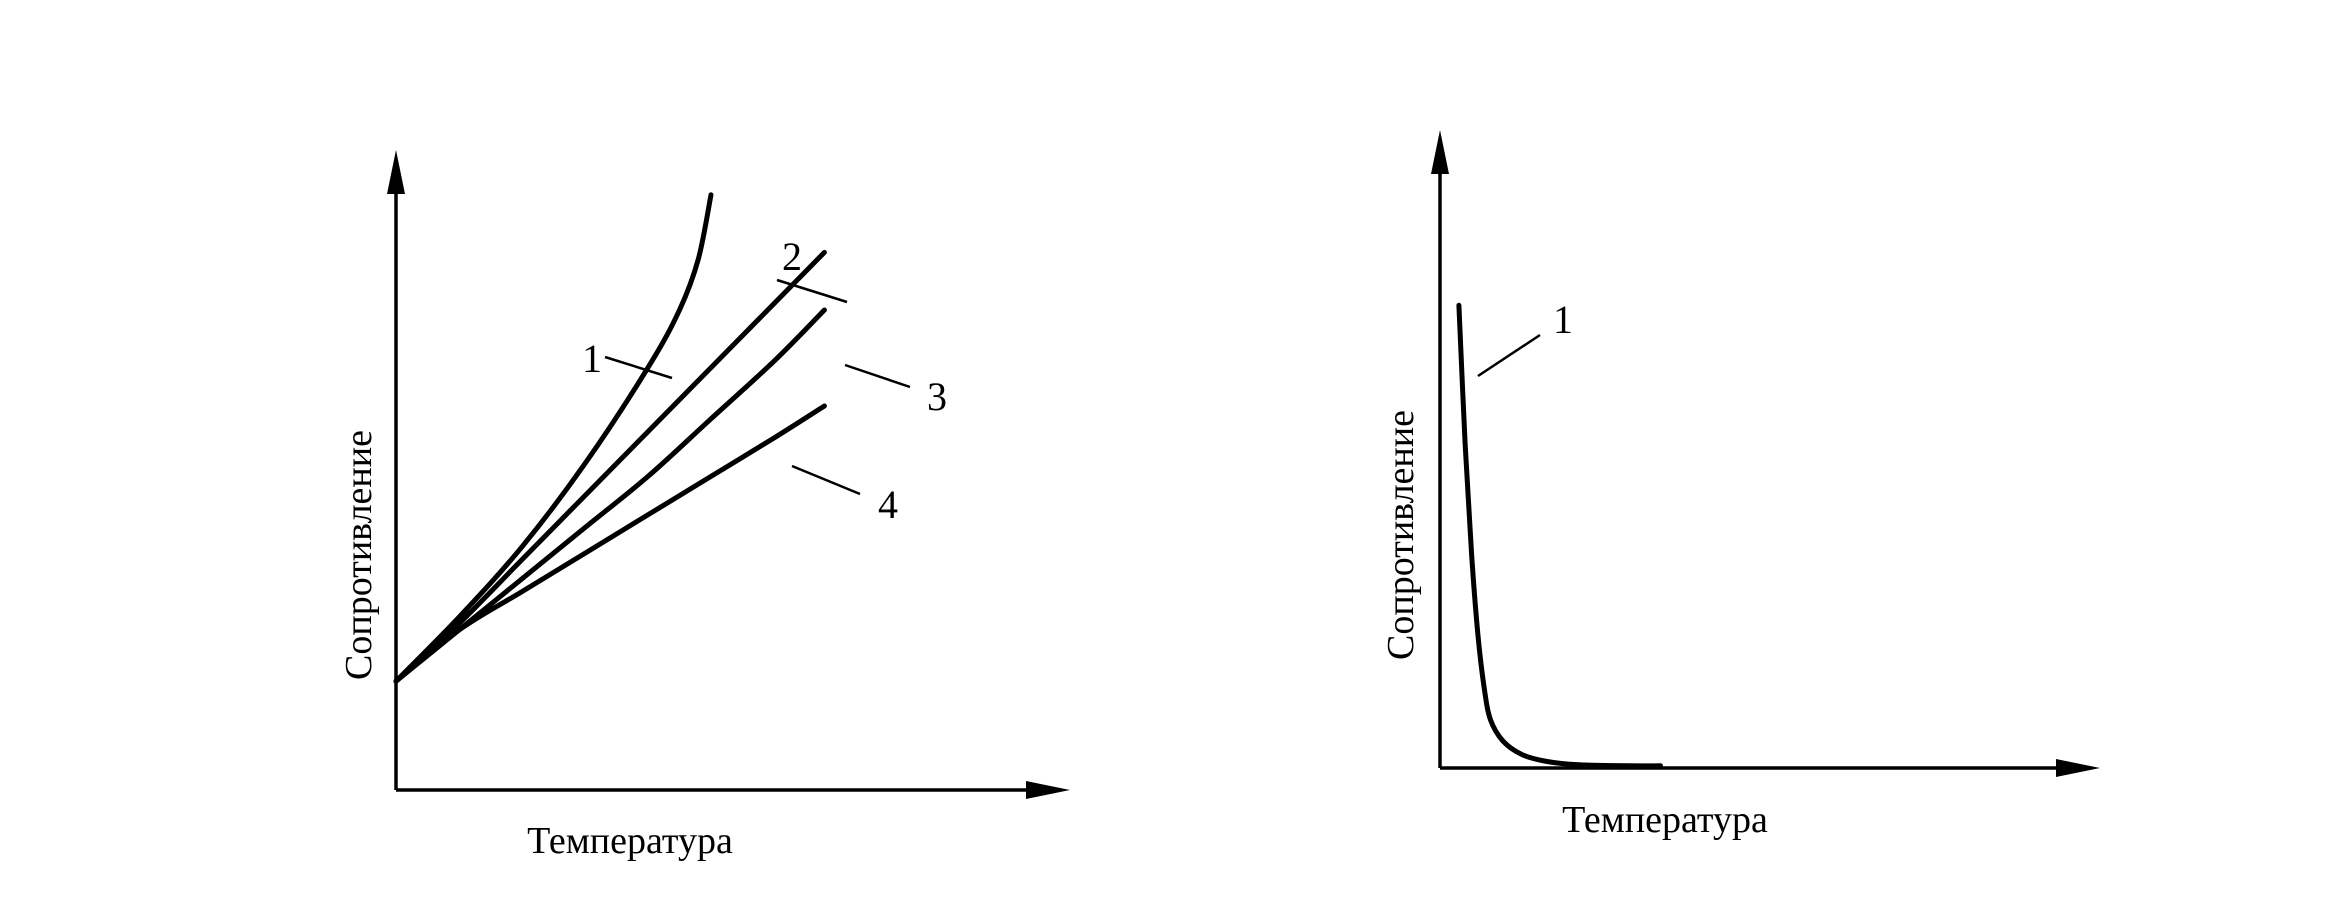 The width and height of the screenshot is (2347, 922). I want to click on chart2-y-axis-label: Сопротивление, so click(1401, 535).